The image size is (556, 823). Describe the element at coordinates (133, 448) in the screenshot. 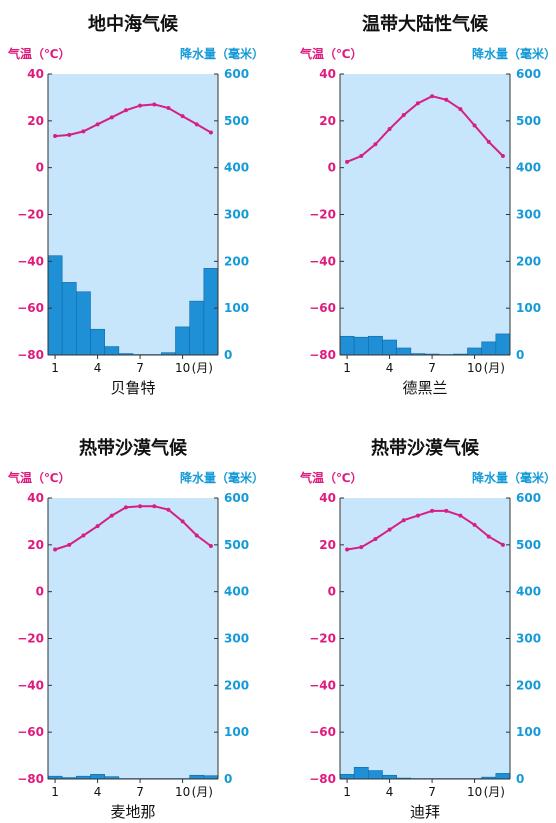

I see `chart-title: 热带沙漠气候` at that location.